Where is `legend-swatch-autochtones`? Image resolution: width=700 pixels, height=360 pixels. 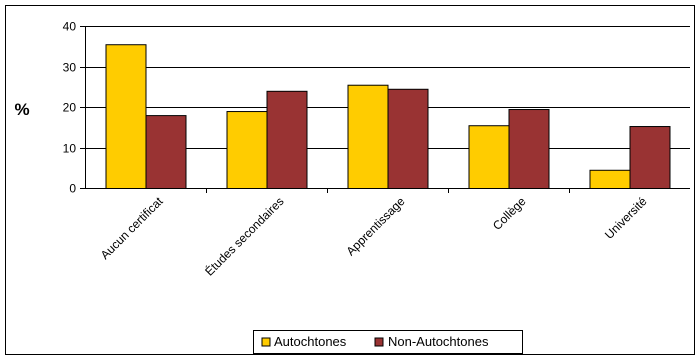
legend-swatch-autochtones is located at coordinates (266, 342).